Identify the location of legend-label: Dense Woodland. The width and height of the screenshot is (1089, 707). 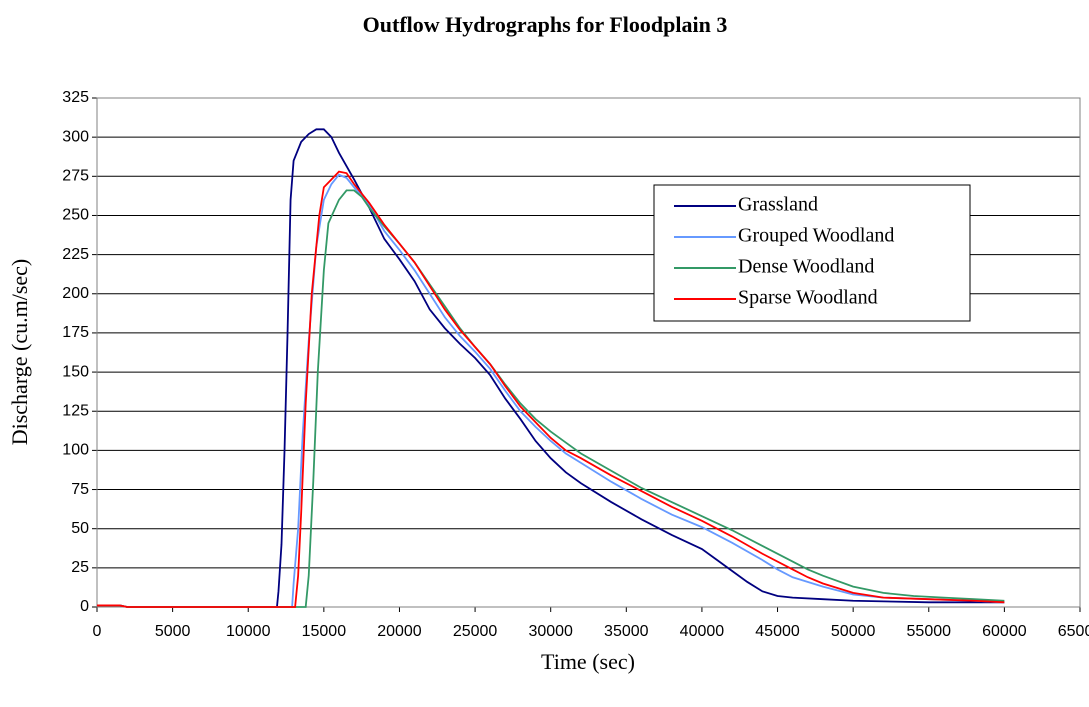
(806, 267).